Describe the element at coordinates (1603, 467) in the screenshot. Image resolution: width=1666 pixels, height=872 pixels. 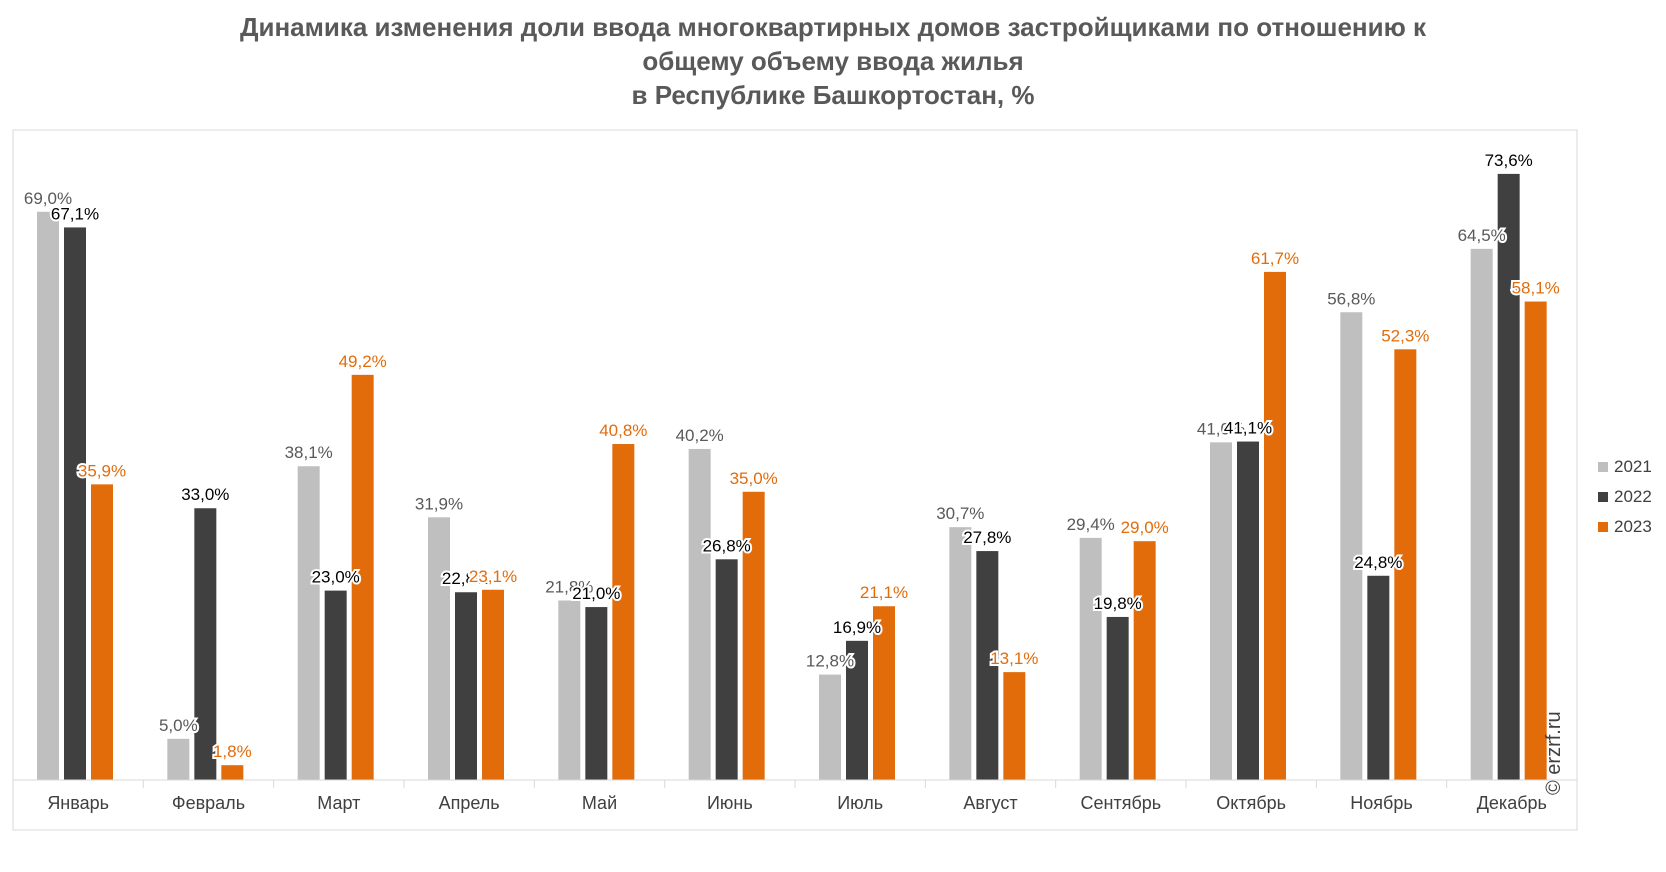
I see `legend-swatch-2021` at that location.